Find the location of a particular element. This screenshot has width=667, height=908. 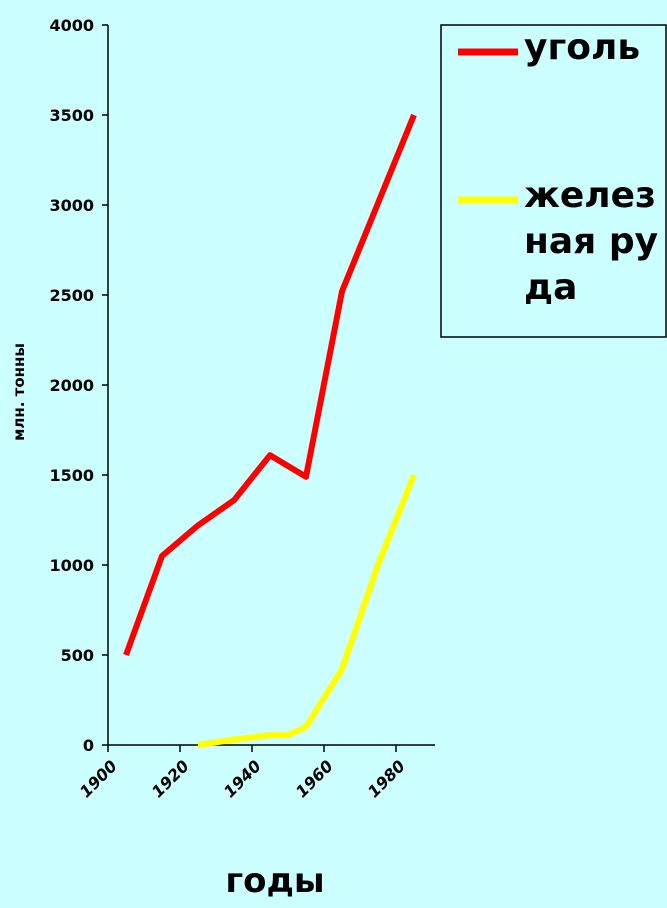

y-tick-label: 3500 is located at coordinates (71, 115).